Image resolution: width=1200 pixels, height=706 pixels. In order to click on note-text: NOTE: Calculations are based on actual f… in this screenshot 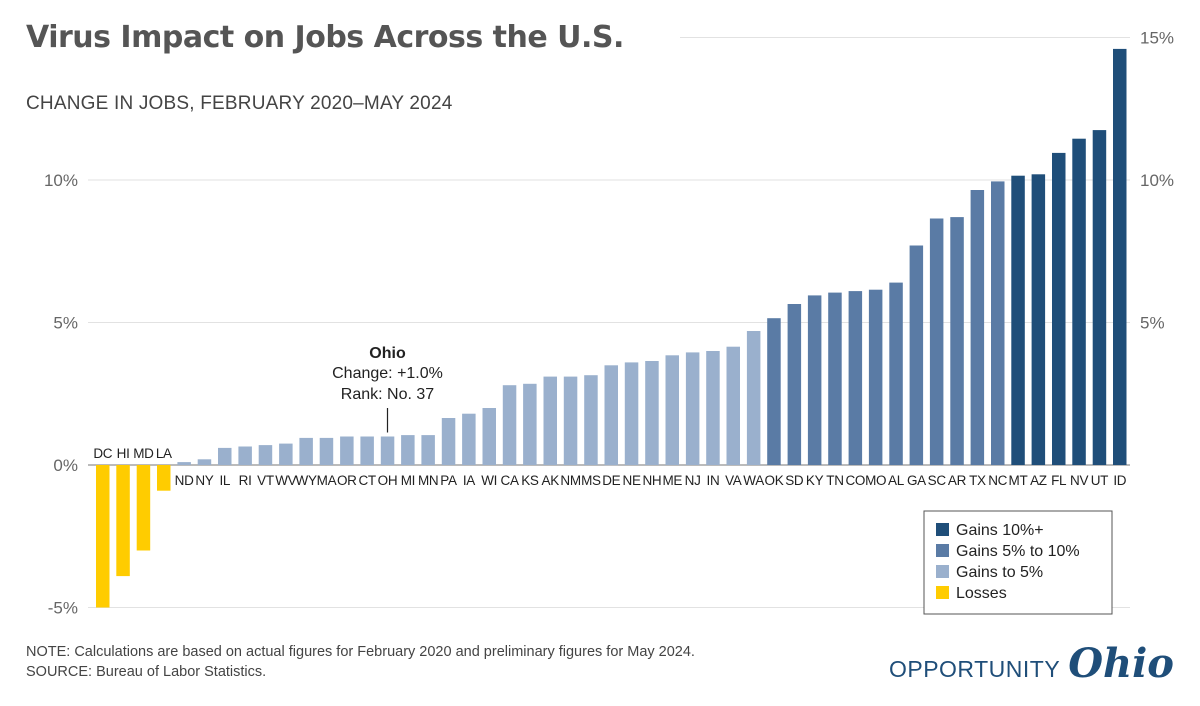, I will do `click(360, 652)`.